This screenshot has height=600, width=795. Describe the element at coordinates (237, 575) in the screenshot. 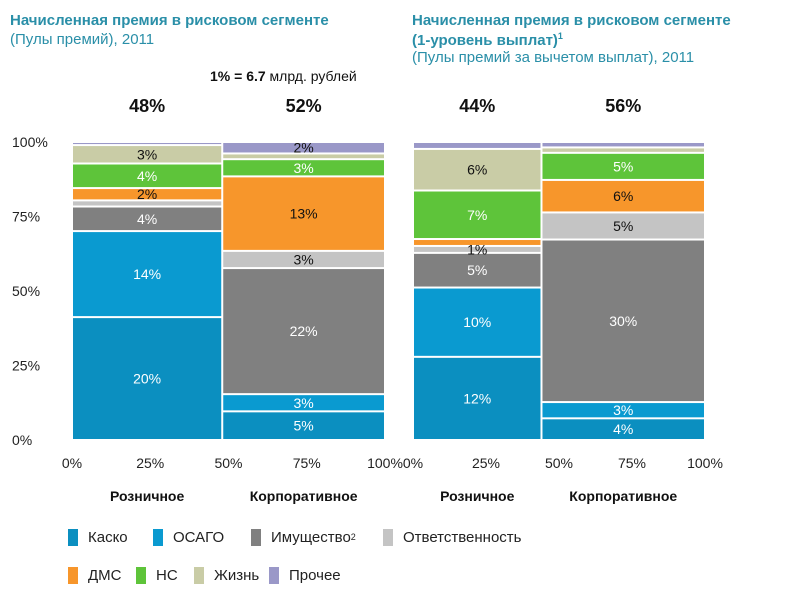

I see `legend-label: Жизнь` at that location.